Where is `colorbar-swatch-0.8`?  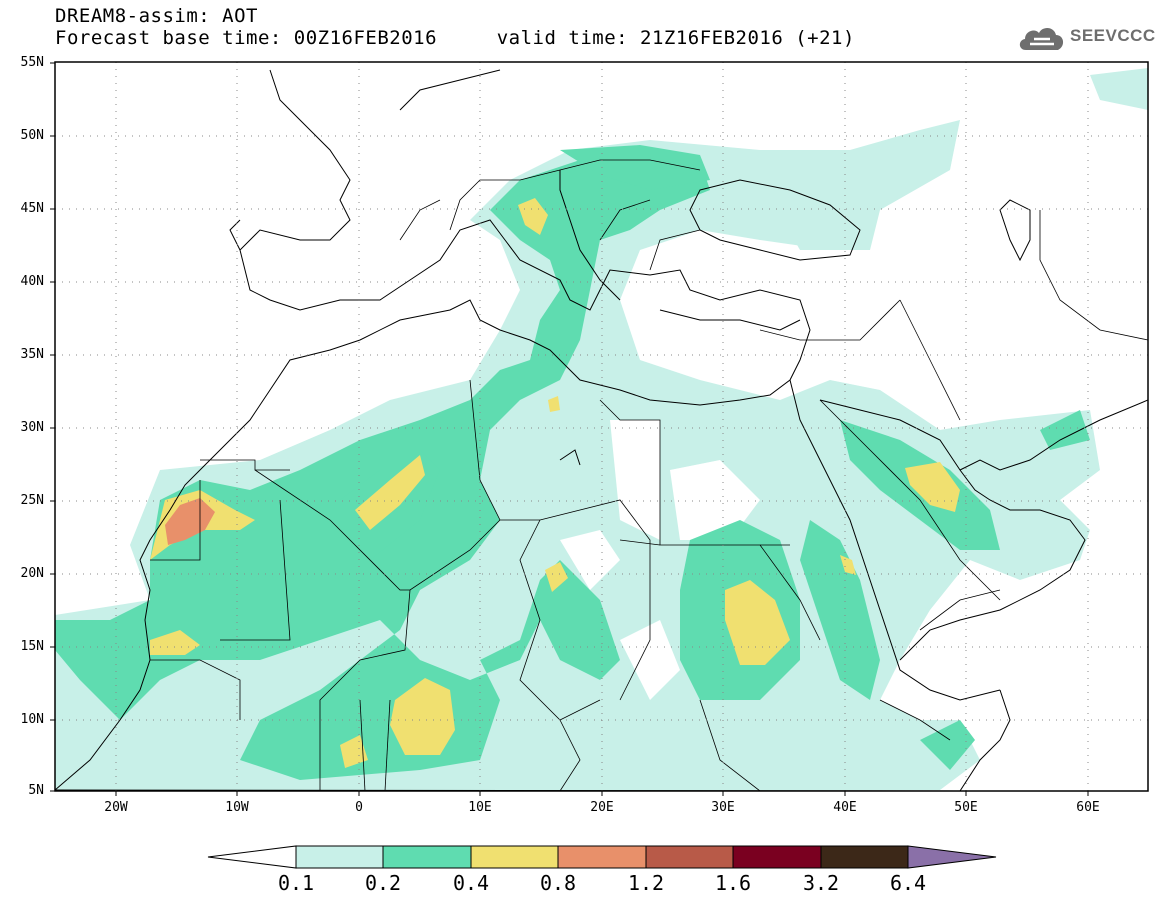 colorbar-swatch-0.8 is located at coordinates (602, 857).